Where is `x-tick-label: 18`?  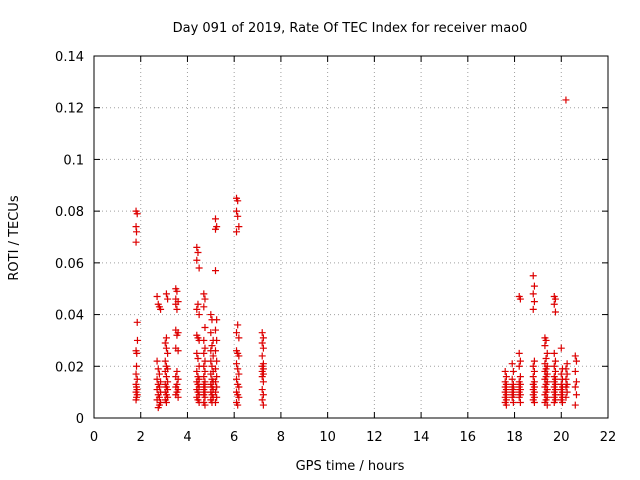 x-tick-label: 18 is located at coordinates (514, 437).